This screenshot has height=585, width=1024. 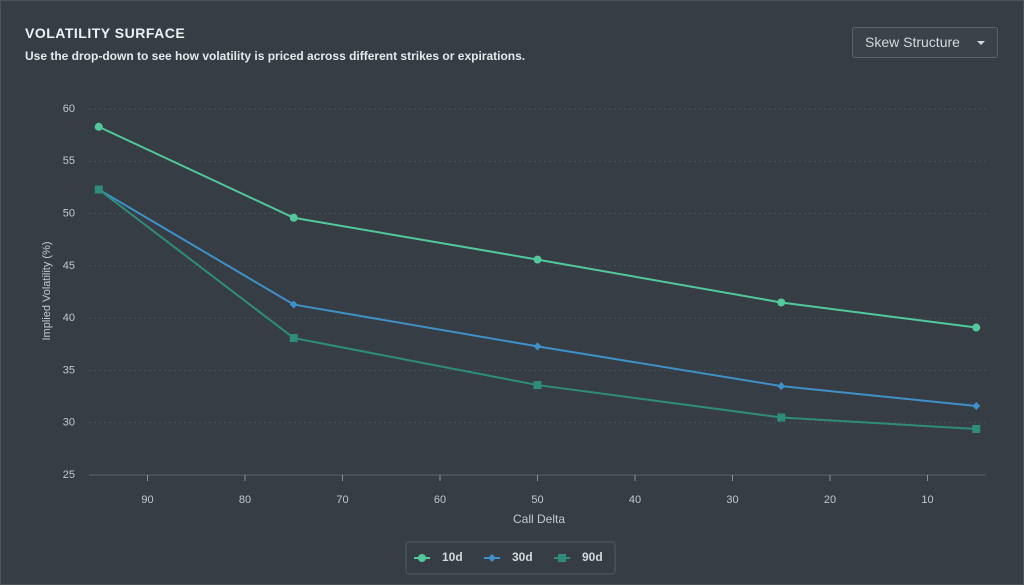 What do you see at coordinates (69, 475) in the screenshot?
I see `y-tick-label: 25` at bounding box center [69, 475].